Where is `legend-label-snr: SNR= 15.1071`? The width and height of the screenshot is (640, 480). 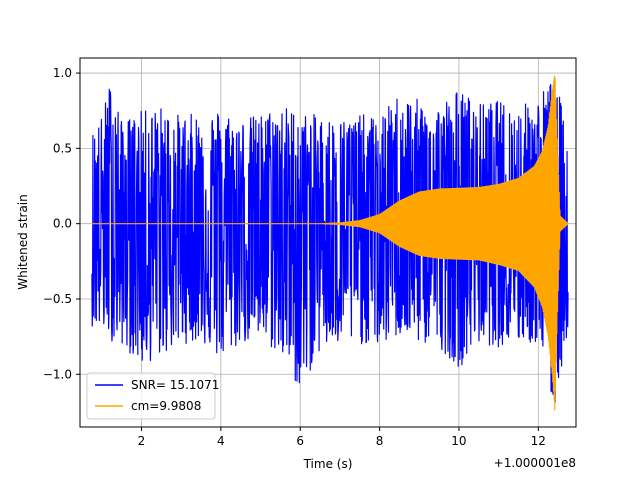
legend-label-snr: SNR= 15.1071 is located at coordinates (175, 385).